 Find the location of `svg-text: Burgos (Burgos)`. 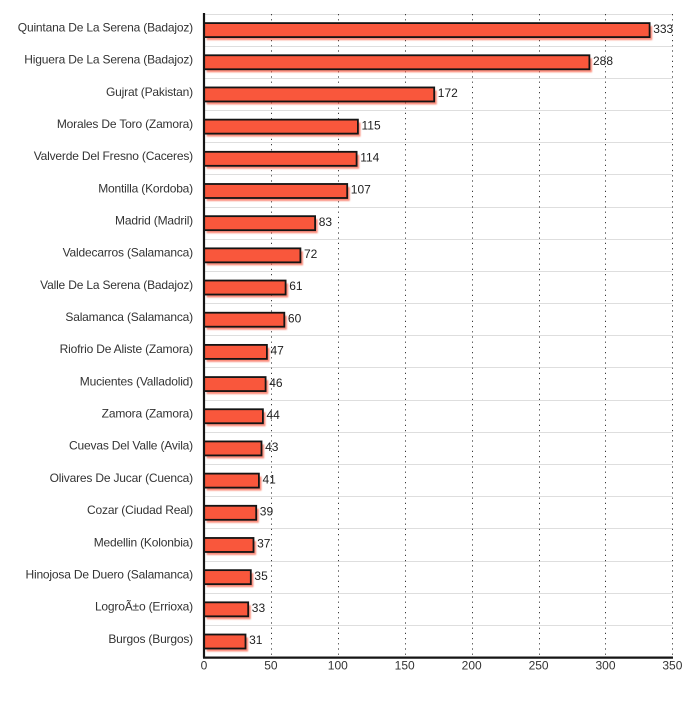

svg-text: Burgos (Burgos) is located at coordinates (150, 639).